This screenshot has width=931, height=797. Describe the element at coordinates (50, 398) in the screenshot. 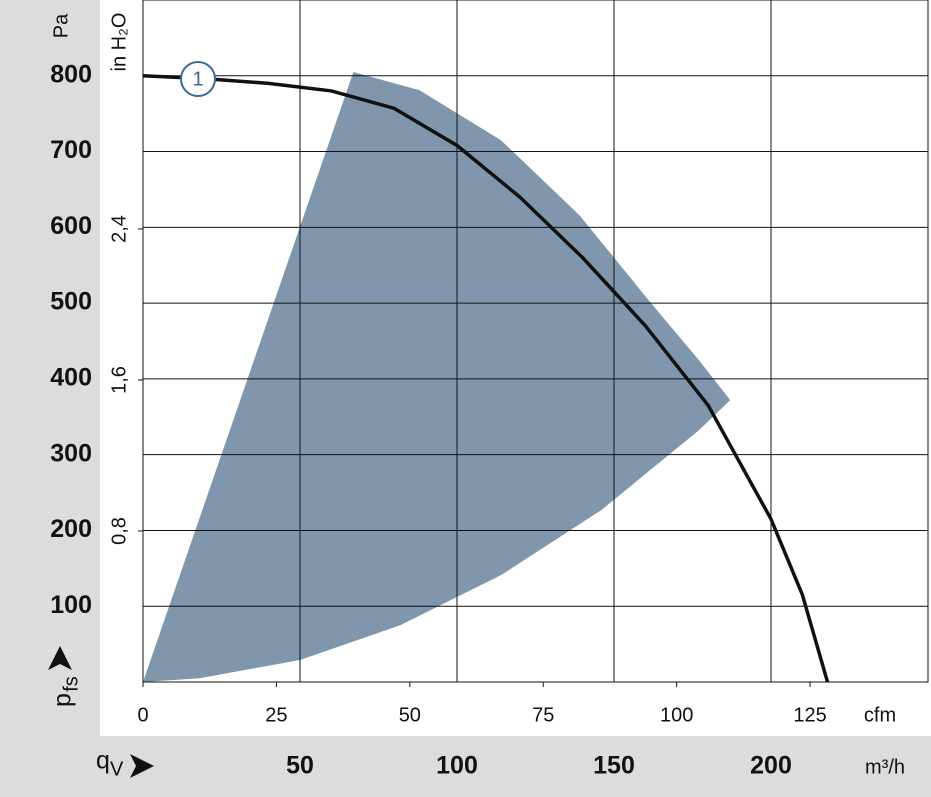

I see `left-band` at that location.